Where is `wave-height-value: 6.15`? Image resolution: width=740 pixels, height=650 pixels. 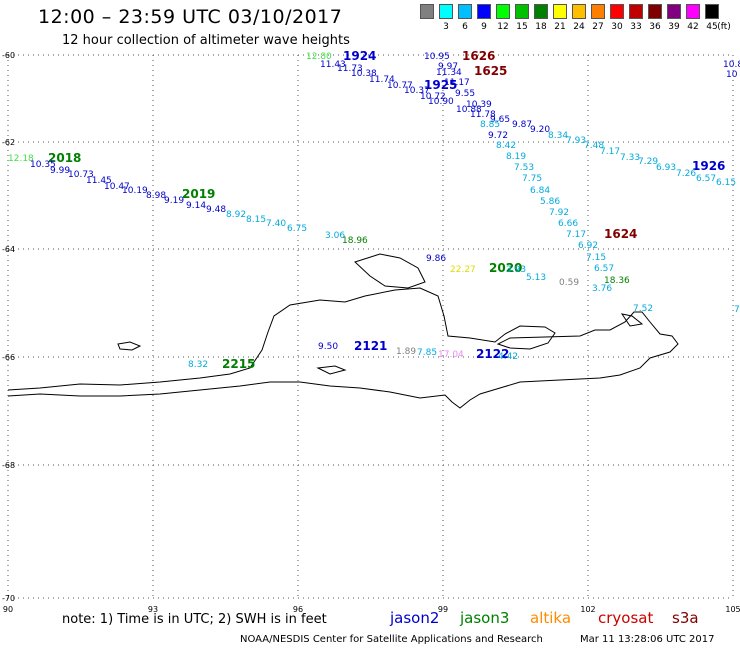
wave-height-value: 6.15 is located at coordinates (726, 183).